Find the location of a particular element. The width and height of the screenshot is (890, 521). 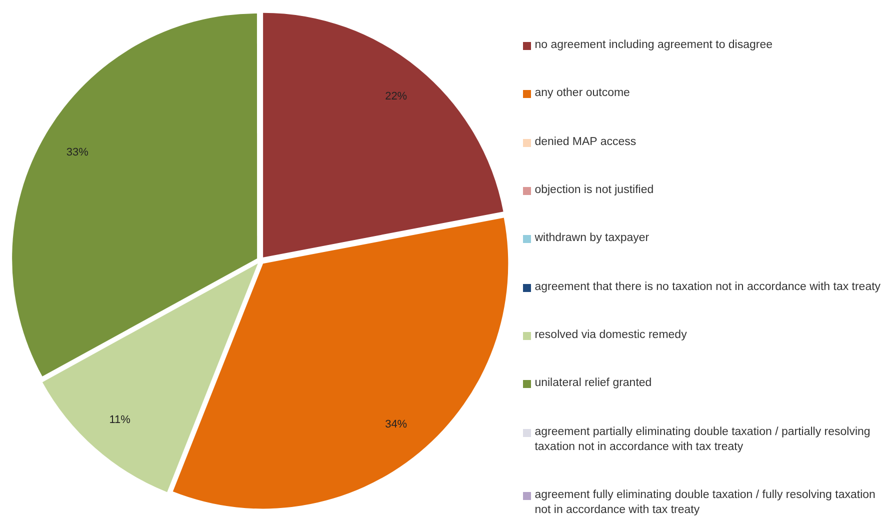

legend-label: objection is not justified is located at coordinates (594, 190).